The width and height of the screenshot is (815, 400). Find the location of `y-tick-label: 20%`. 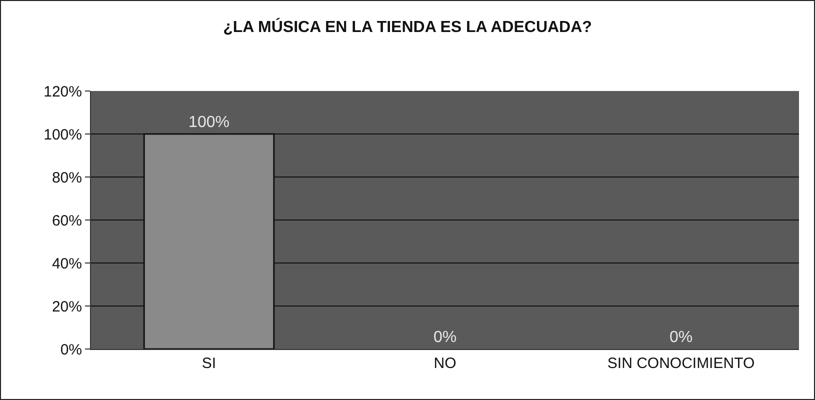

y-tick-label: 20% is located at coordinates (67, 307).